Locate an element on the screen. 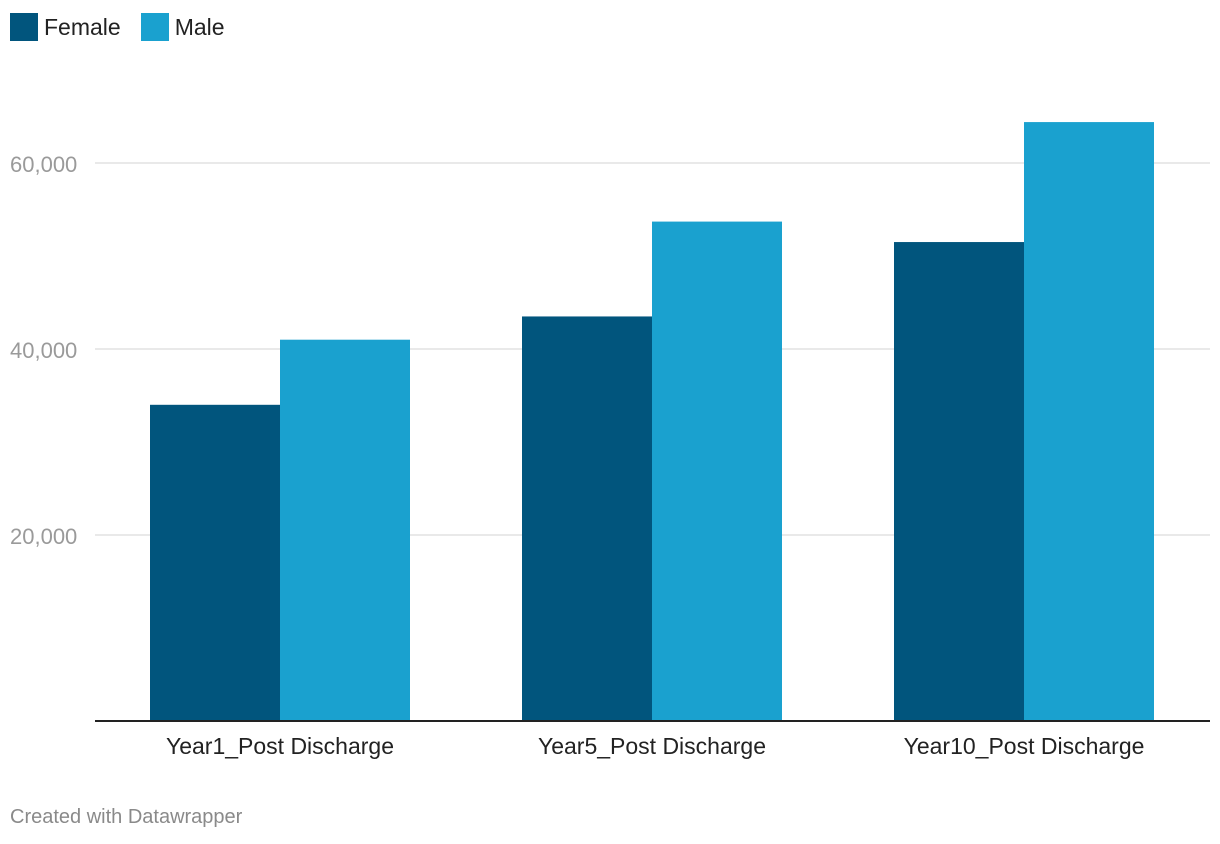 The width and height of the screenshot is (1220, 844). x-tick-label: Year5_Post Discharge is located at coordinates (652, 746).